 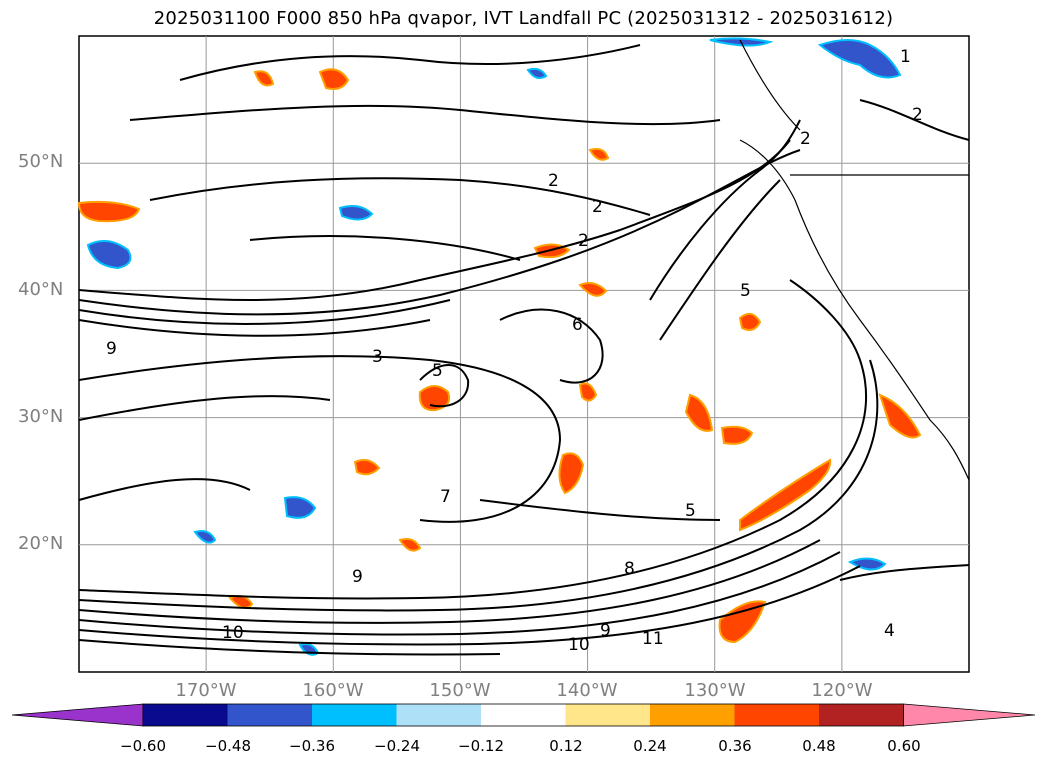 I want to click on lon-label-170w: 170°W, so click(x=206, y=690).